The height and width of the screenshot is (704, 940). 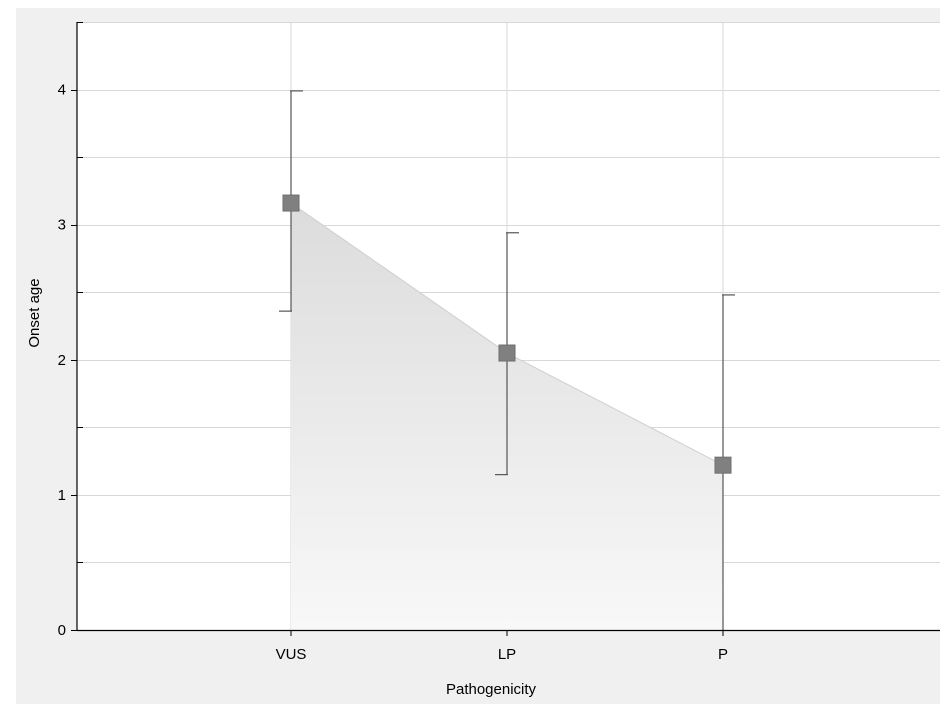 What do you see at coordinates (62, 495) in the screenshot?
I see `y-tick-label: 1` at bounding box center [62, 495].